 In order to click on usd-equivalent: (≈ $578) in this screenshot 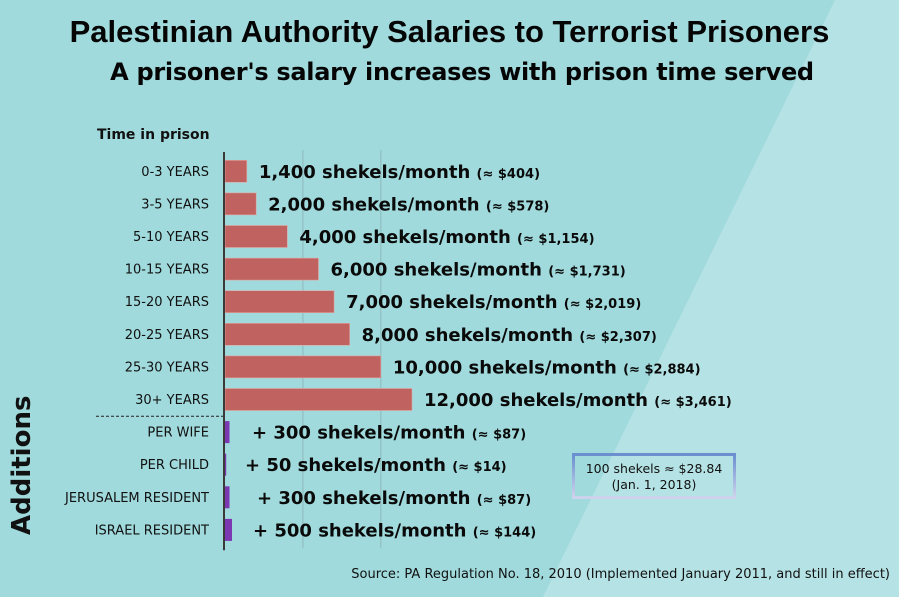, I will do `click(517, 206)`.